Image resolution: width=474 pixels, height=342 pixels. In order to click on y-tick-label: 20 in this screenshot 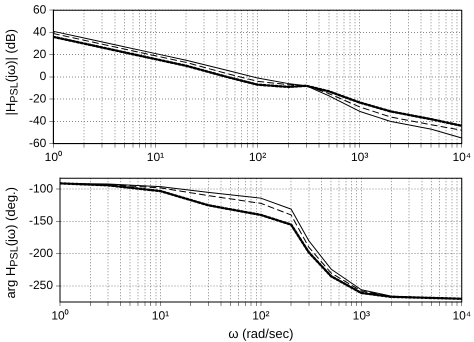, I will do `click(39, 53)`.